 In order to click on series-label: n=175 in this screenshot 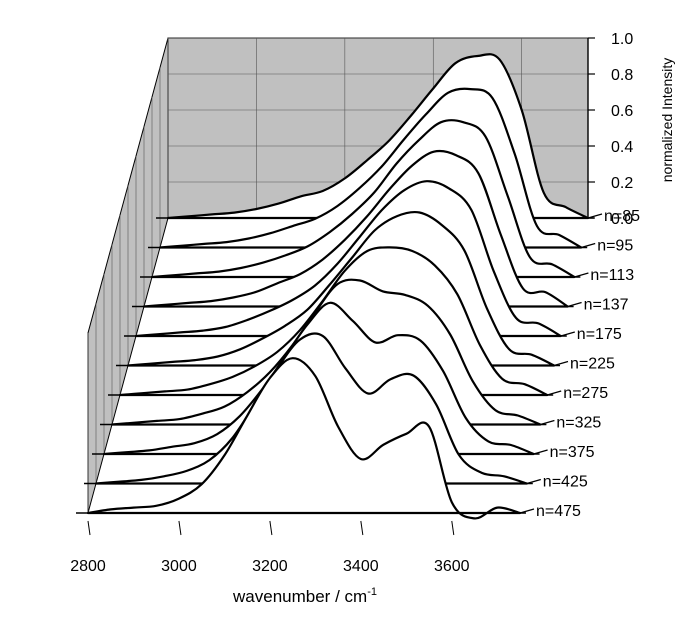, I will do `click(599, 334)`.